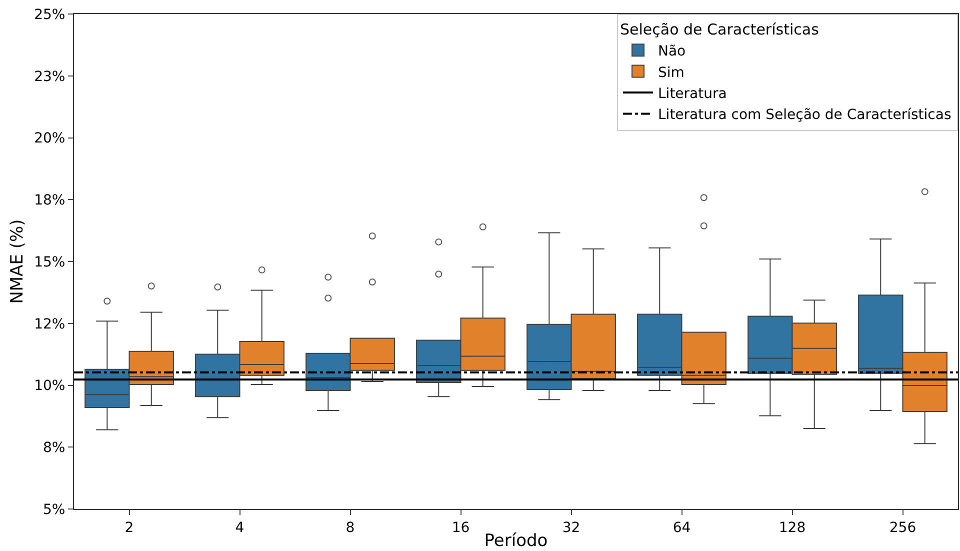 The width and height of the screenshot is (960, 551). What do you see at coordinates (671, 72) in the screenshot?
I see `legend-label: Sim` at bounding box center [671, 72].